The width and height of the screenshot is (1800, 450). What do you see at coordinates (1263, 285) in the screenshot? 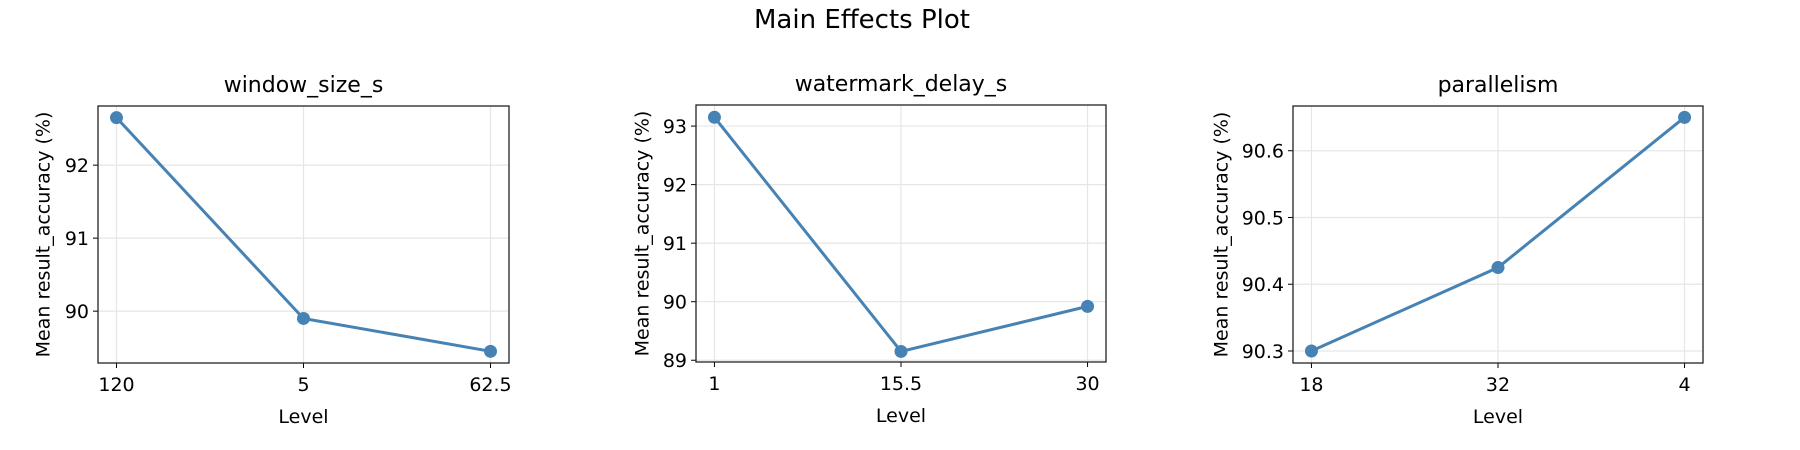
I see `y-tick-label: 90.4` at bounding box center [1263, 285].